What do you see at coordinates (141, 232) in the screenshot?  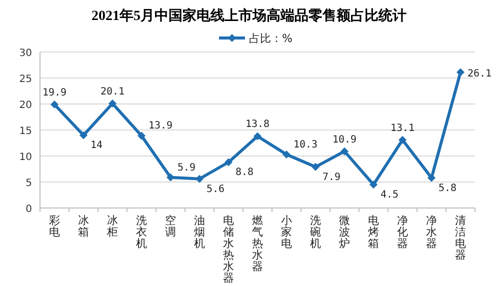 I see `x-tick-label: 洗衣机` at bounding box center [141, 232].